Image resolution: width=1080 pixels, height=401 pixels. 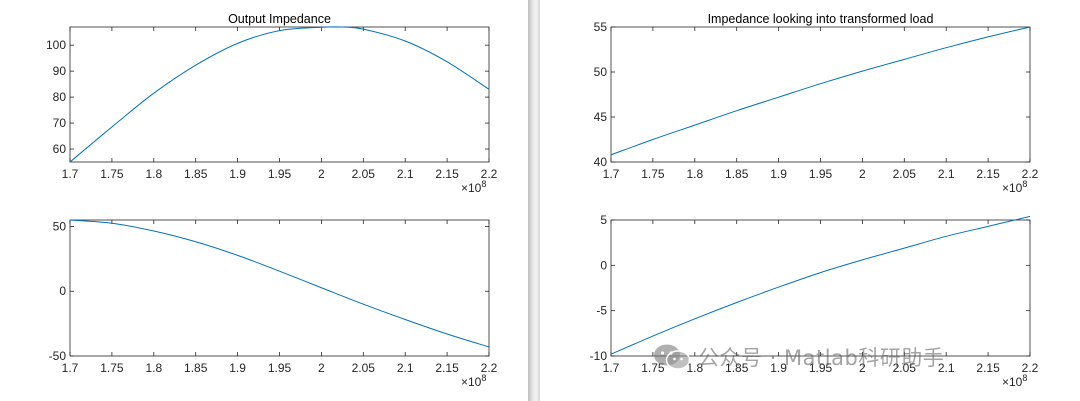 What do you see at coordinates (821, 174) in the screenshot?
I see `plot-3-xtick-label: 1.95` at bounding box center [821, 174].